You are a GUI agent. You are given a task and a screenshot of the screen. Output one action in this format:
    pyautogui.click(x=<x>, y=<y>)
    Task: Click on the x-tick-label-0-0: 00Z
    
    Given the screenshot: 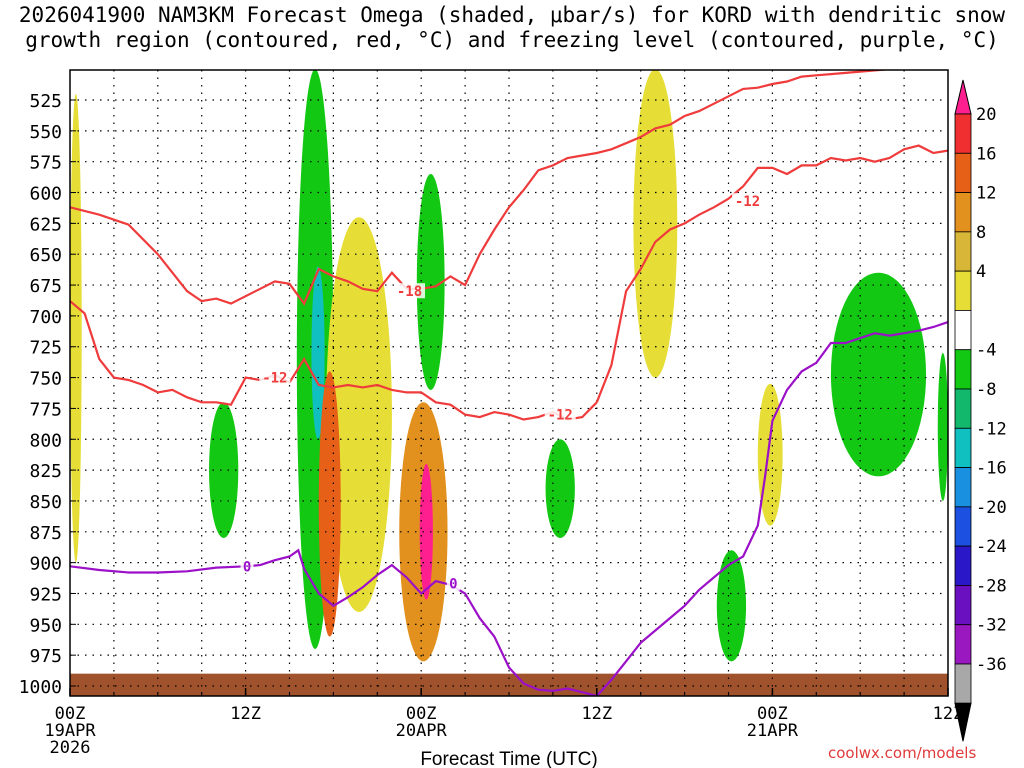 What is the action you would take?
    pyautogui.click(x=70, y=714)
    